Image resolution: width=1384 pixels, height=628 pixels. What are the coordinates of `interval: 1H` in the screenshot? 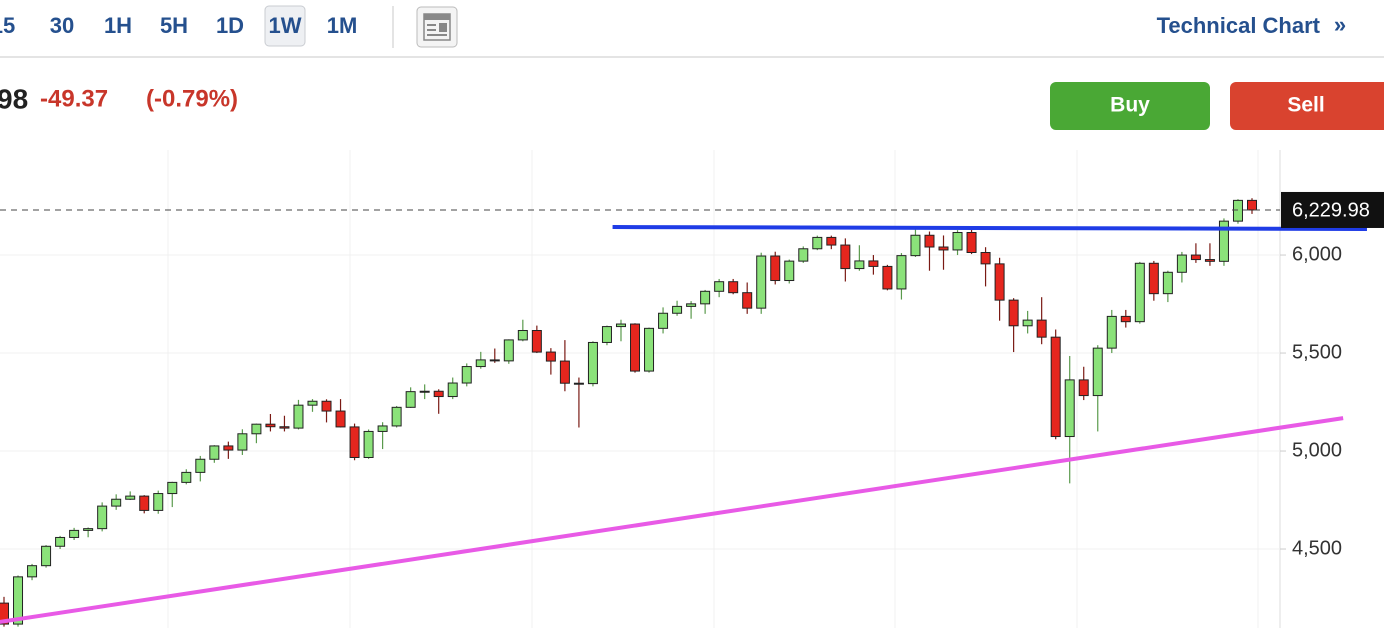 It's located at (118, 25).